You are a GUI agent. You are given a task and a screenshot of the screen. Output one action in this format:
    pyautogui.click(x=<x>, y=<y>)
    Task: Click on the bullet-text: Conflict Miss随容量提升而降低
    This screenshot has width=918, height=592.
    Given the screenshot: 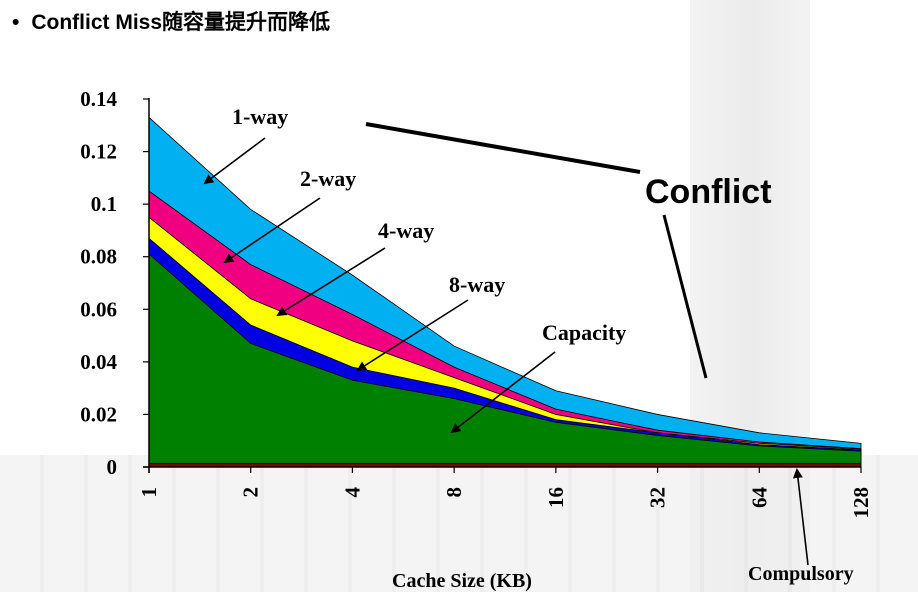 What is the action you would take?
    pyautogui.click(x=181, y=22)
    